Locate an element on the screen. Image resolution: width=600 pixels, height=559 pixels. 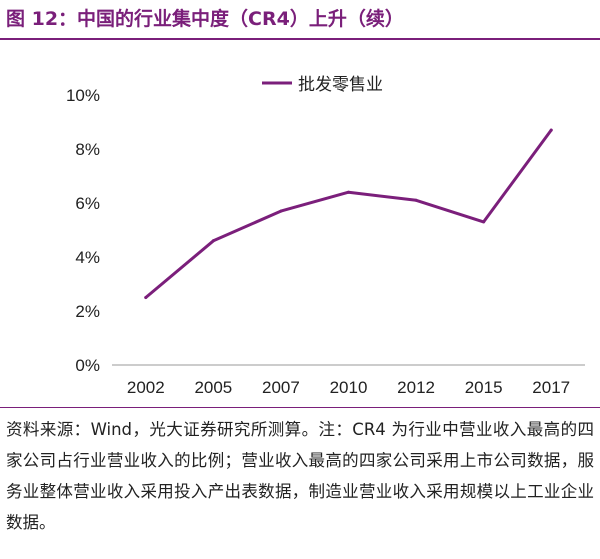
x-tick-label: 2012 is located at coordinates (416, 387).